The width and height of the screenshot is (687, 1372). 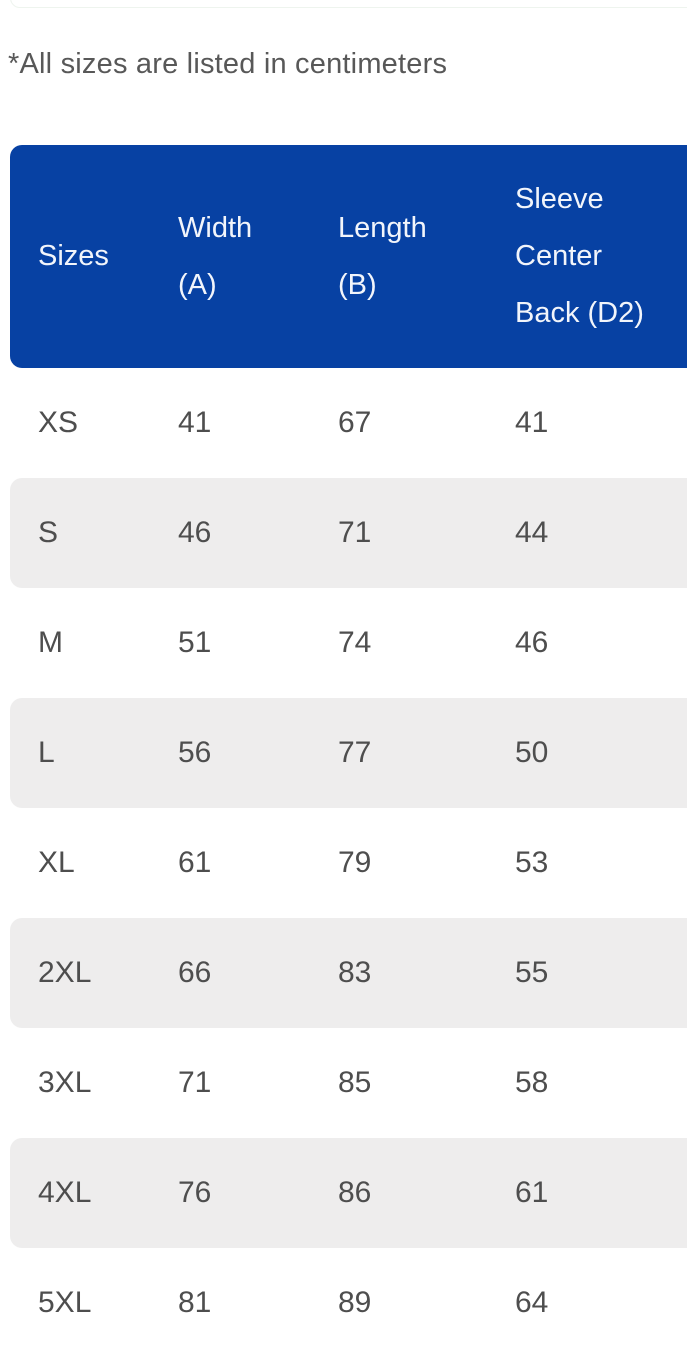 What do you see at coordinates (587, 973) in the screenshot?
I see `sleeve-cell: 55` at bounding box center [587, 973].